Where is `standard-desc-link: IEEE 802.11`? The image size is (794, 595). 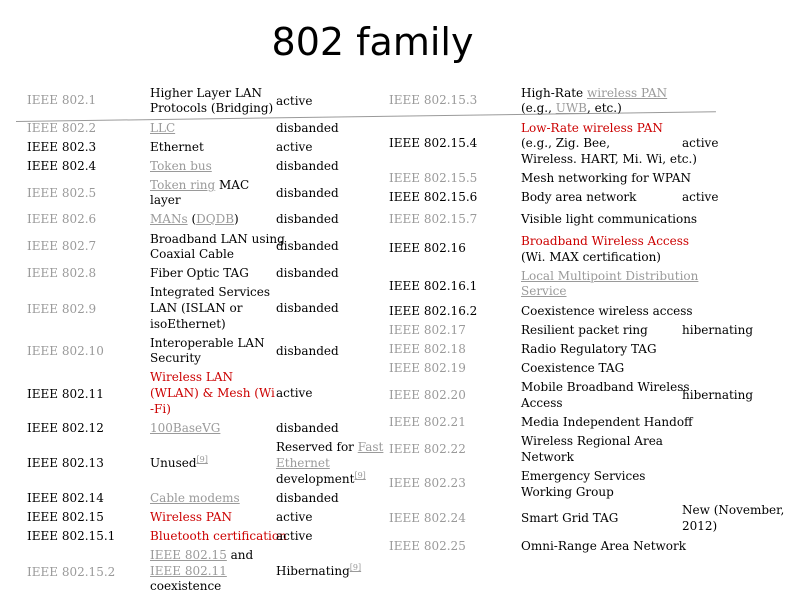 standard-desc-link: IEEE 802.11 is located at coordinates (188, 571).